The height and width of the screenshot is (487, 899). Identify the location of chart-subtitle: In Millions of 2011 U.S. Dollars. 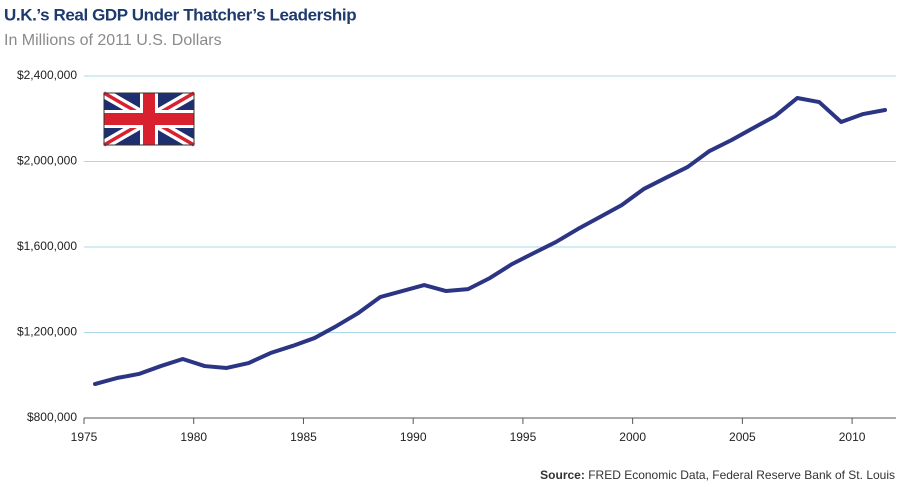
(113, 40).